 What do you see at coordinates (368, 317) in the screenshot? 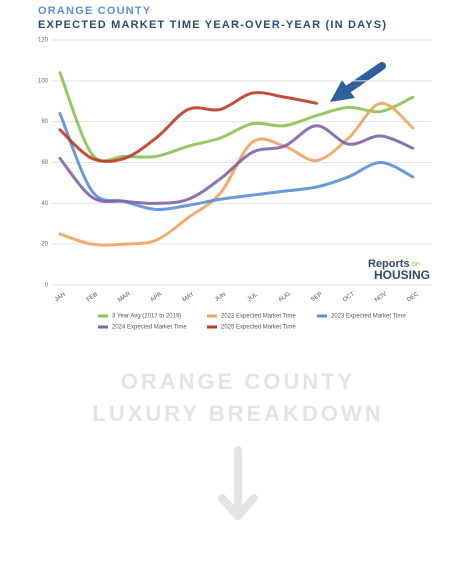
I see `legend-label: 2023 Expected Market Time` at bounding box center [368, 317].